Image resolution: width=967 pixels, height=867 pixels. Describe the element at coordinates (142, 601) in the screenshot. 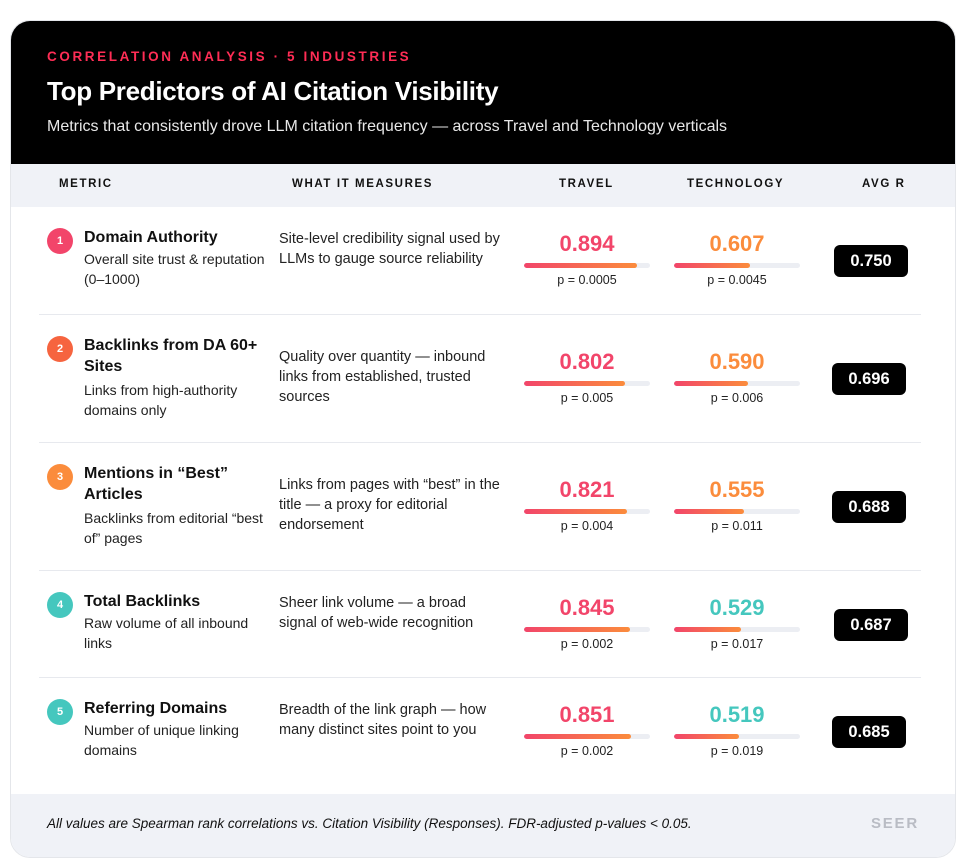

I see `metric-name: Total Backlinks` at that location.